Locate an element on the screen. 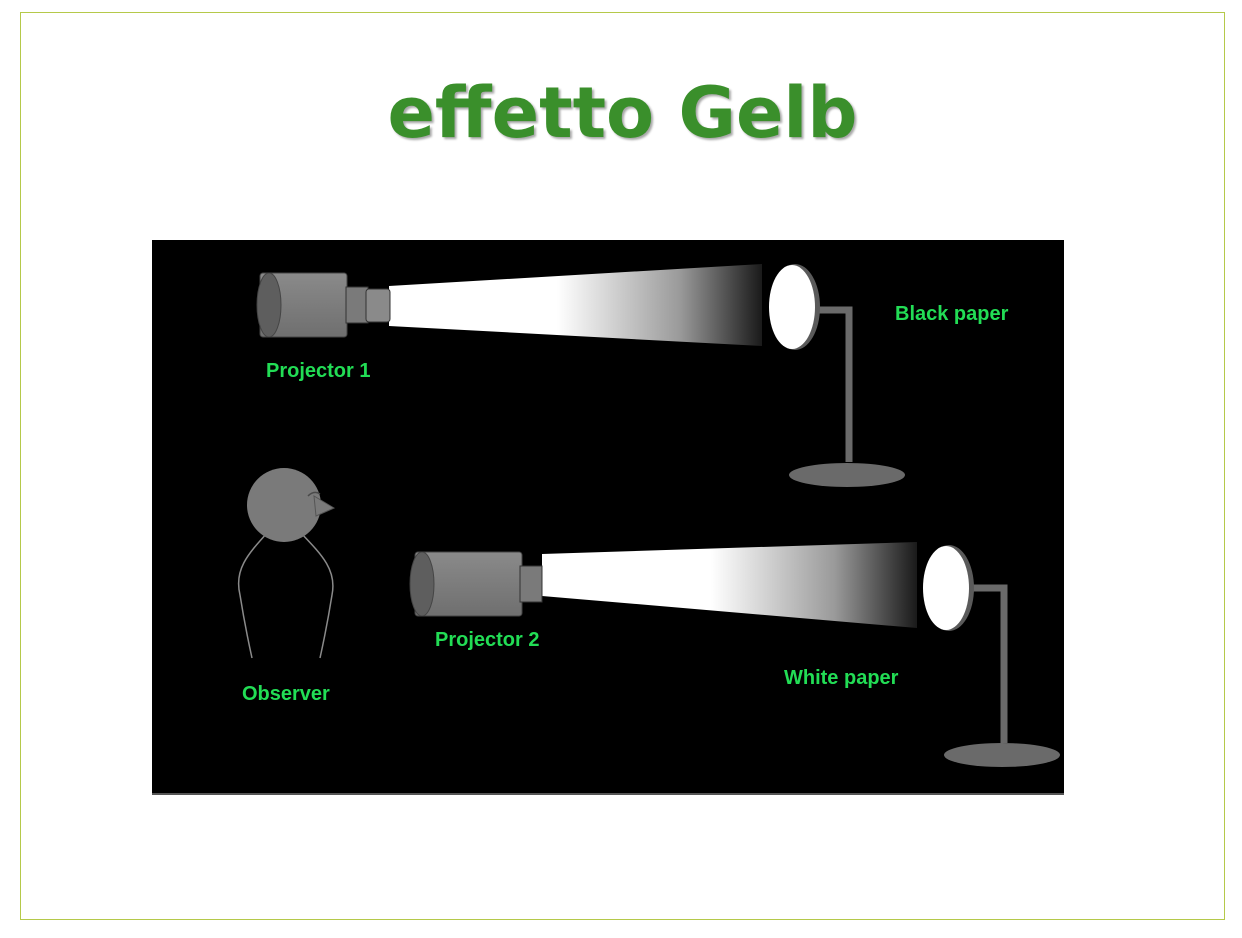  observer-left-arm is located at coordinates (253, 595).